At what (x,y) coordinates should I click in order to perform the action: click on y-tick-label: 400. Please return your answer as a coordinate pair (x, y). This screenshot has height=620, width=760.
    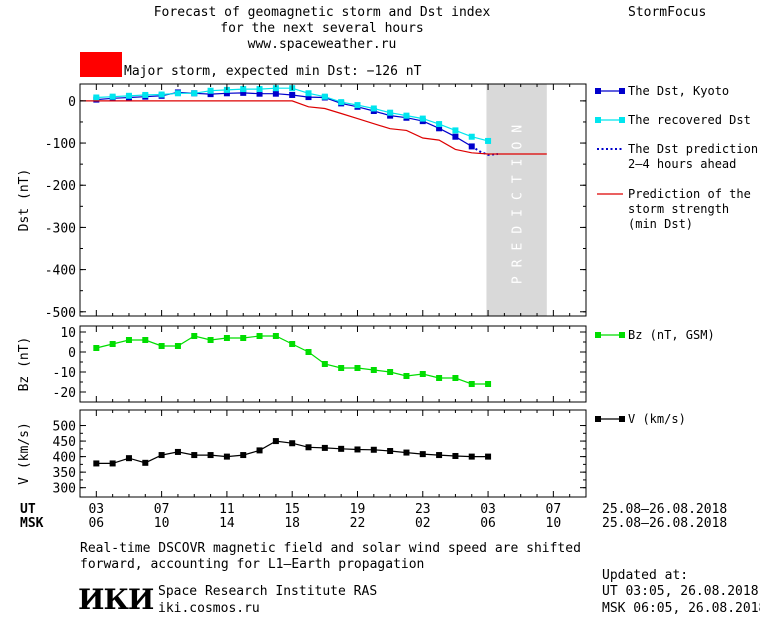
    Looking at the image, I should click on (64, 458).